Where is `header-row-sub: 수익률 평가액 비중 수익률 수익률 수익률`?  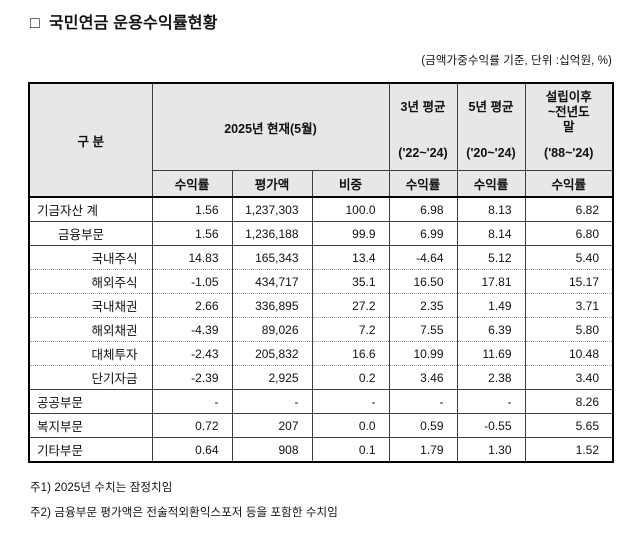
header-row-sub: 수익률 평가액 비중 수익률 수익률 수익률 is located at coordinates (321, 183).